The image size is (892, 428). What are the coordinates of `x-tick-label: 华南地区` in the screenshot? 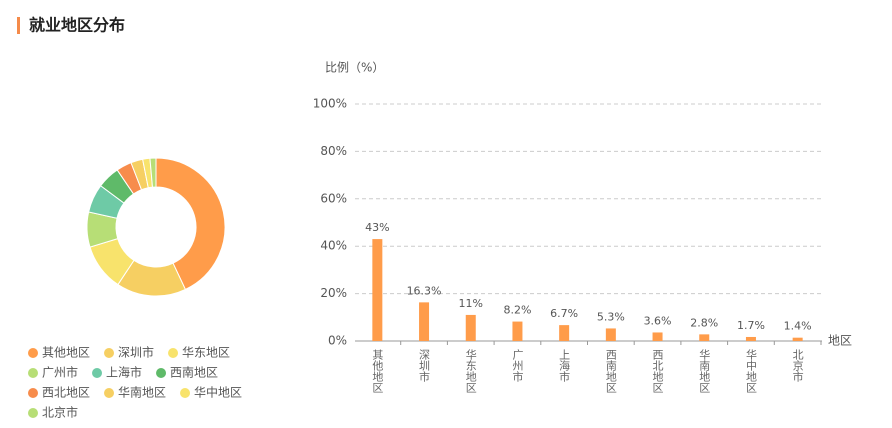 It's located at (704, 370).